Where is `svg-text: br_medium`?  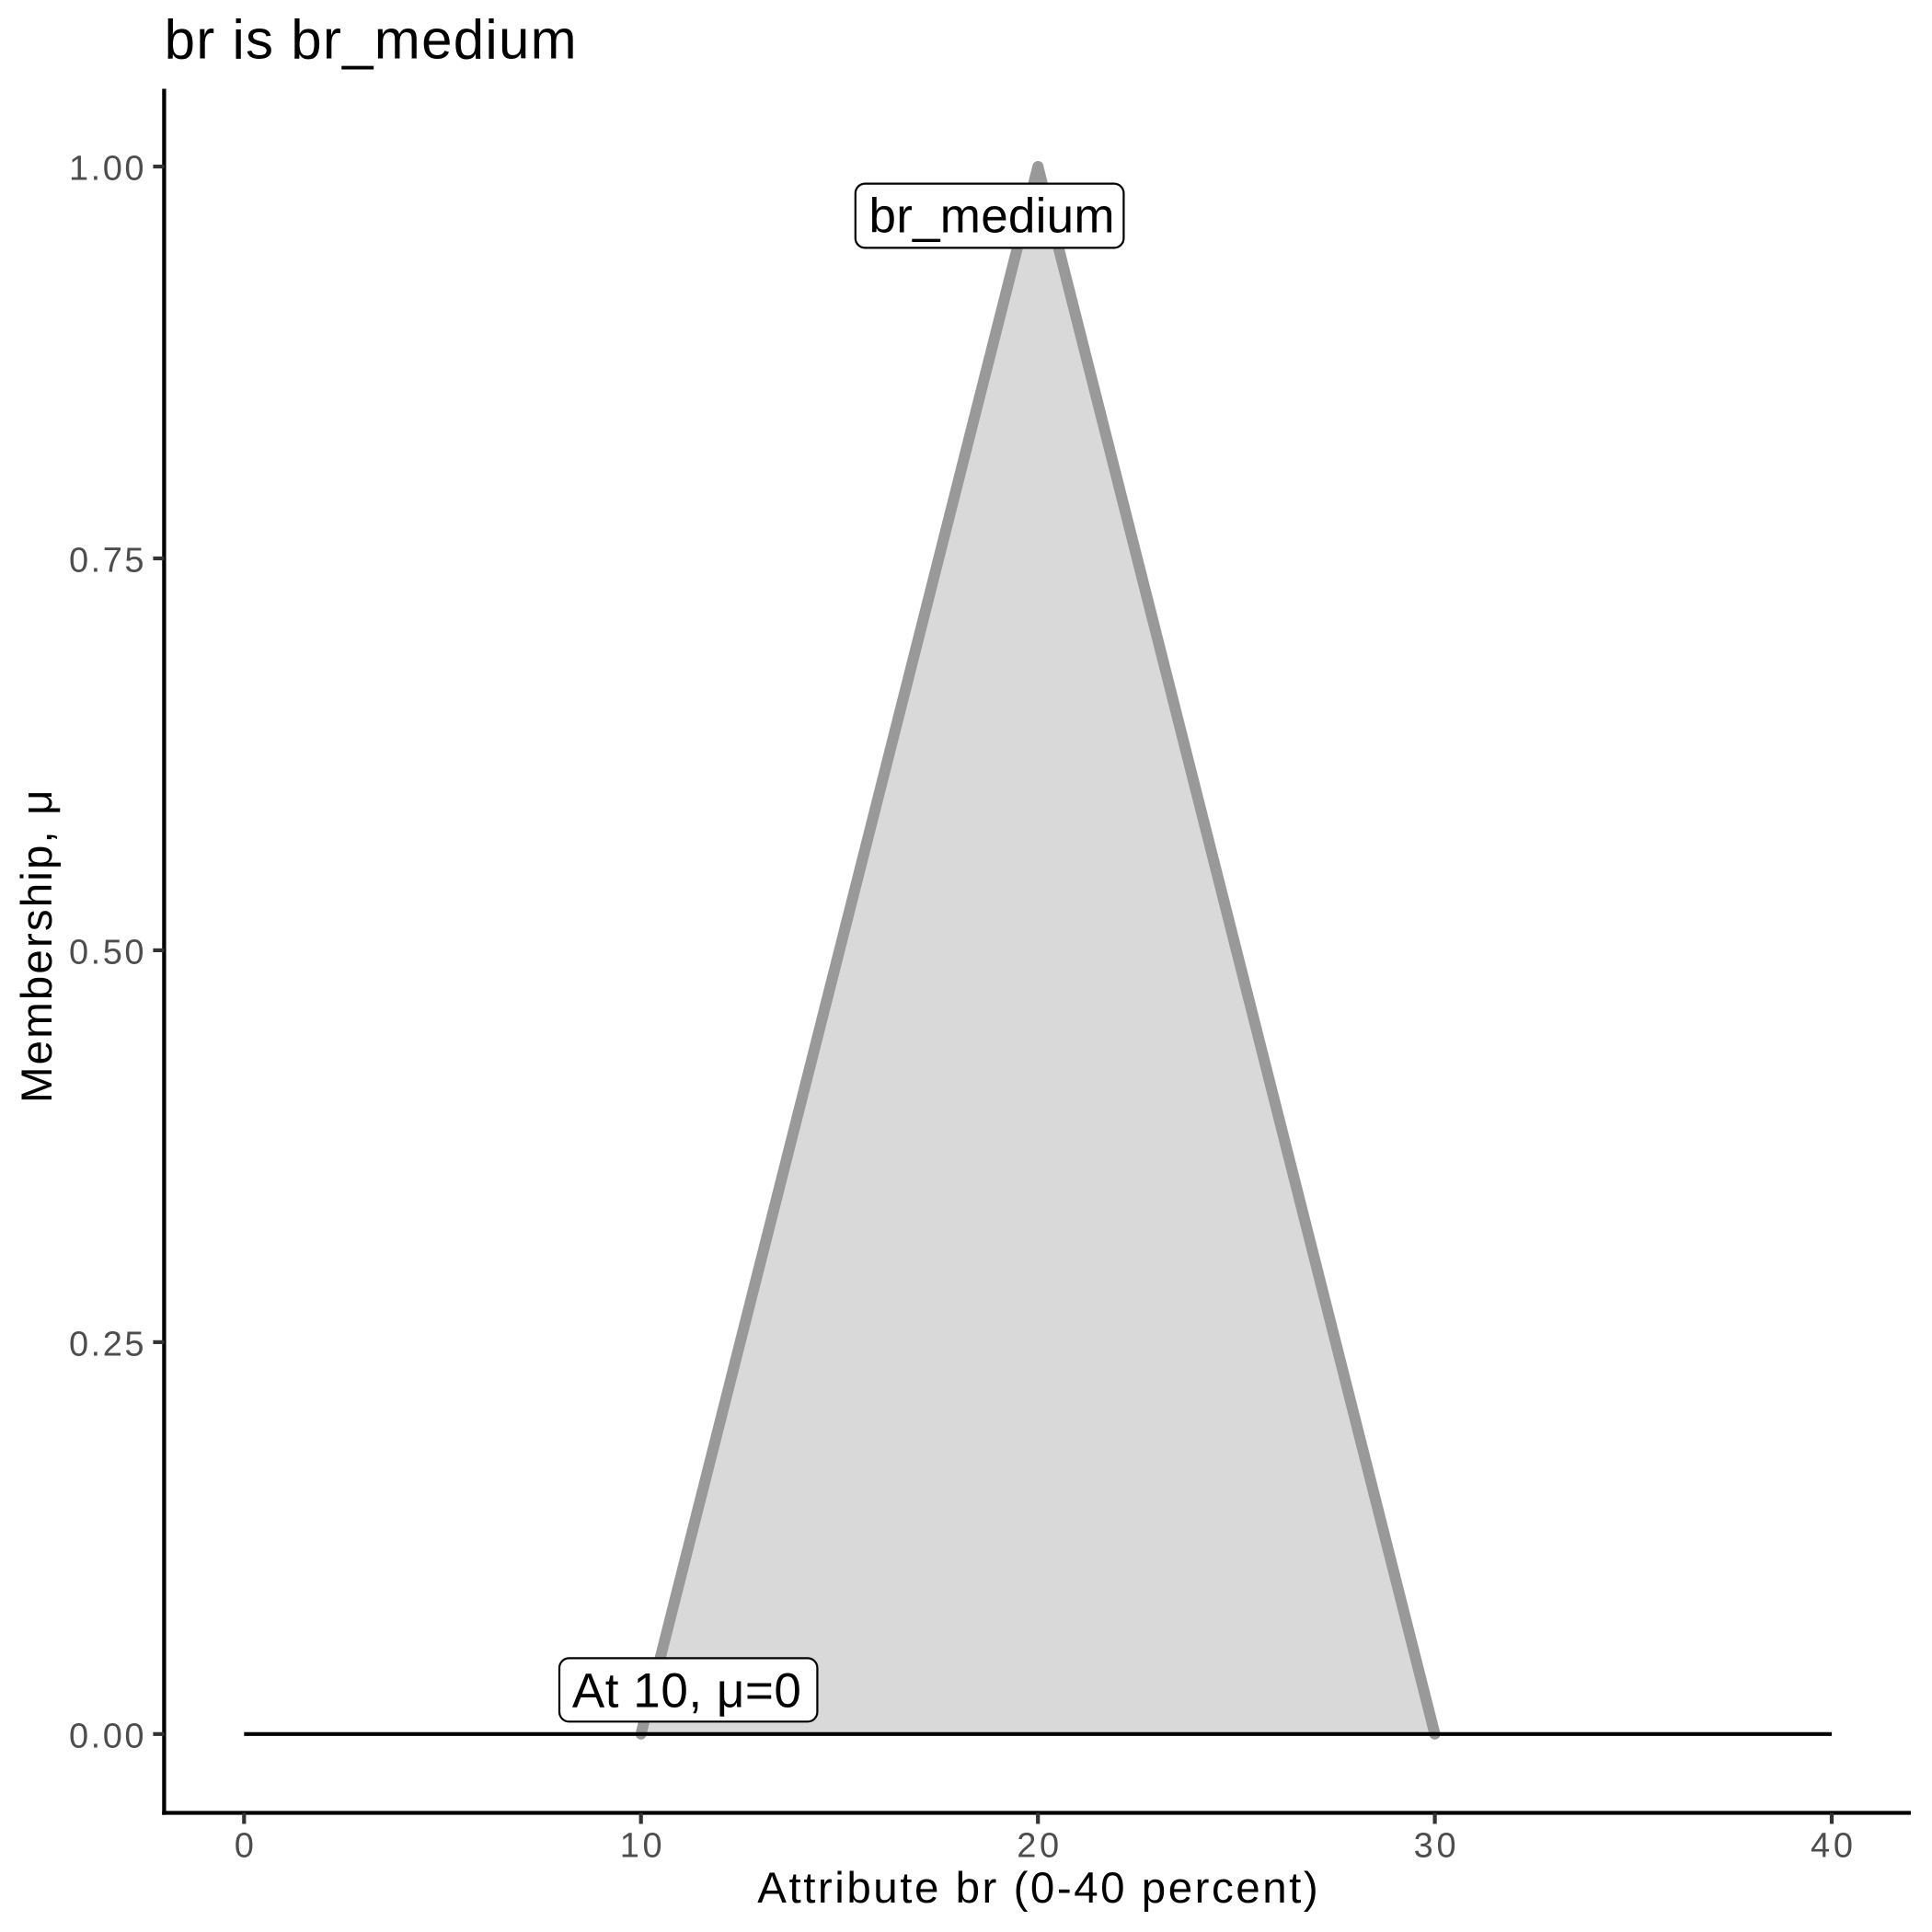 svg-text: br_medium is located at coordinates (992, 217).